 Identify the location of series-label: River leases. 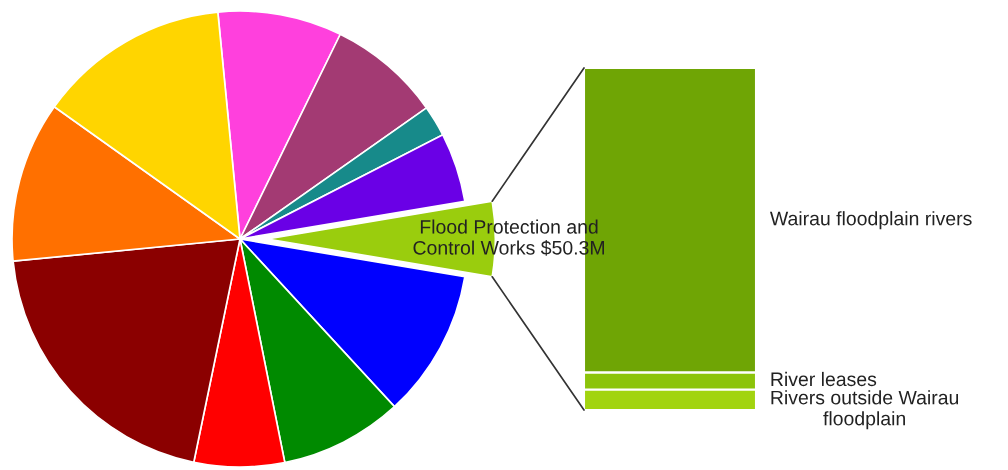
(824, 379).